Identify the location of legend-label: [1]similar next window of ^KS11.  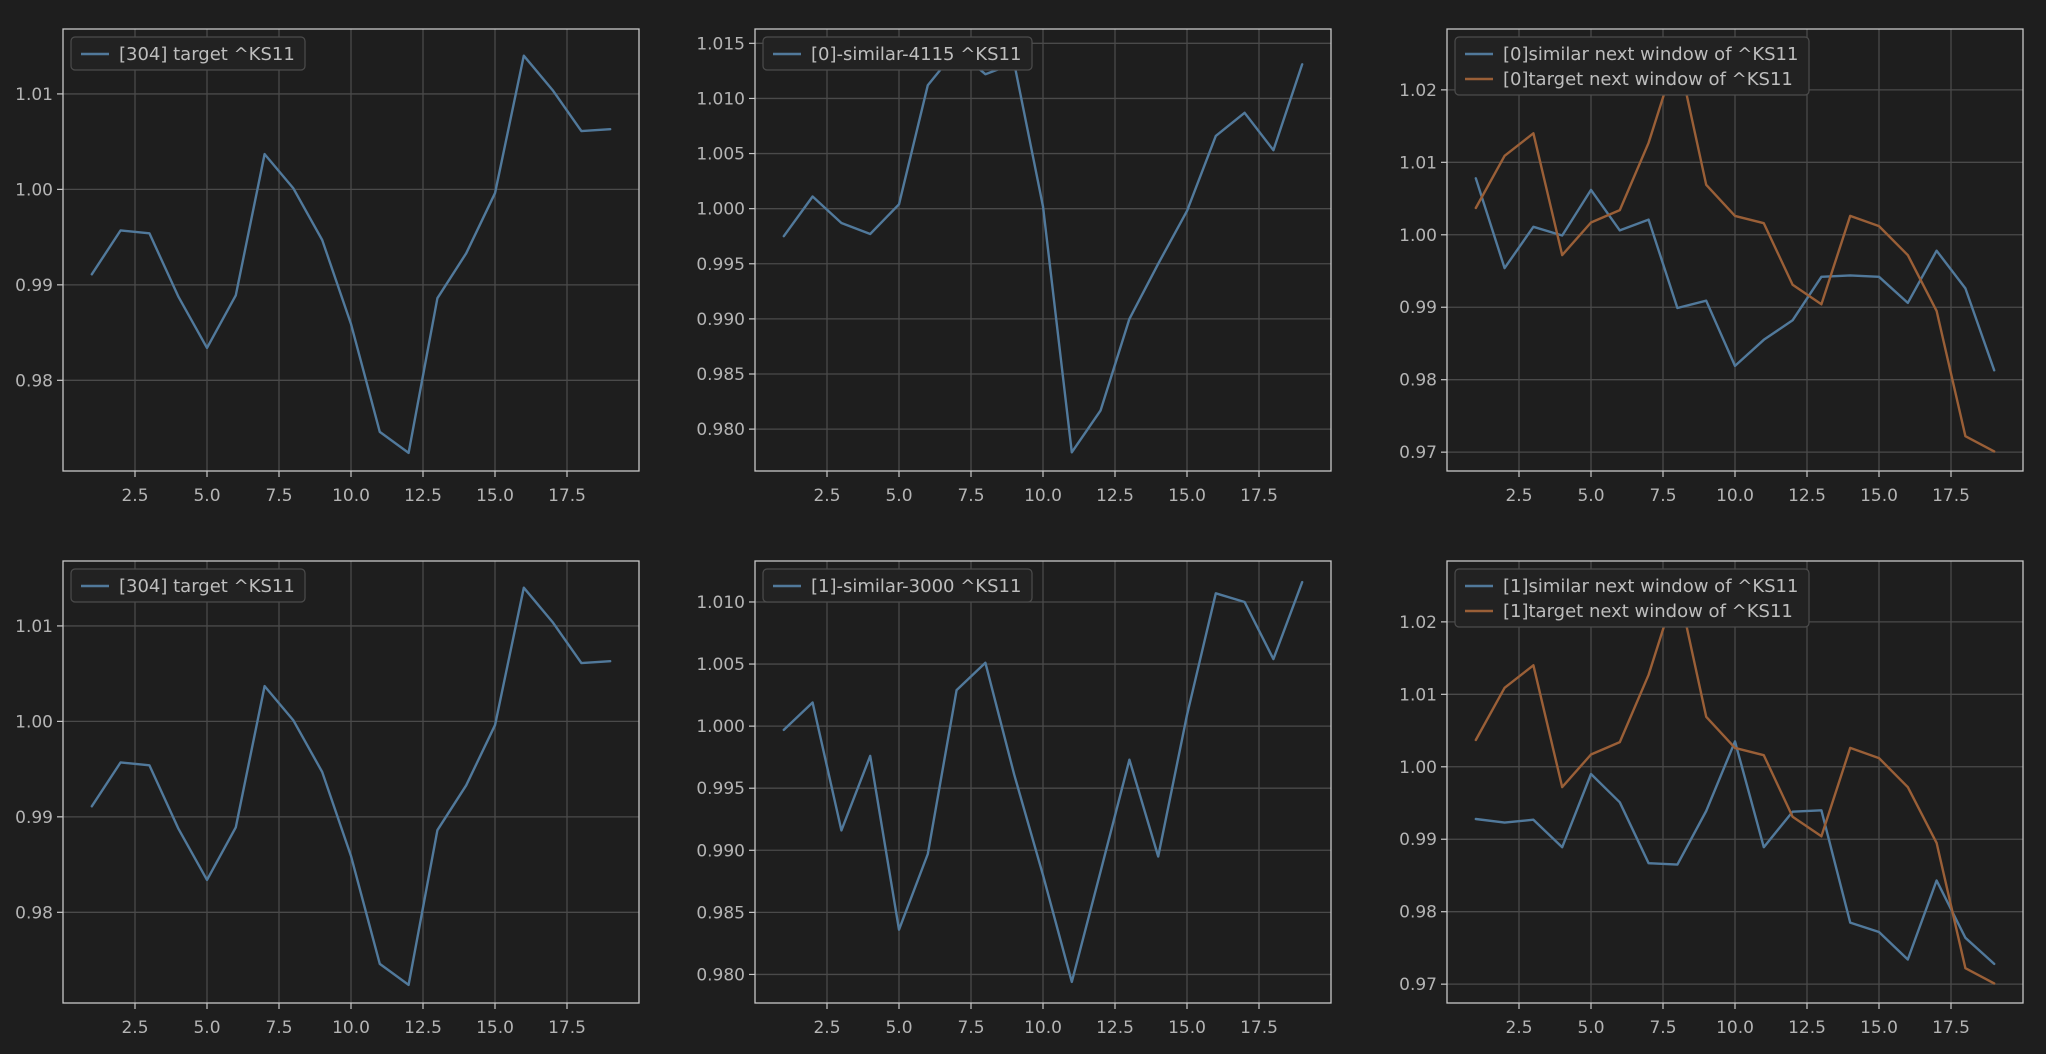
(1650, 586).